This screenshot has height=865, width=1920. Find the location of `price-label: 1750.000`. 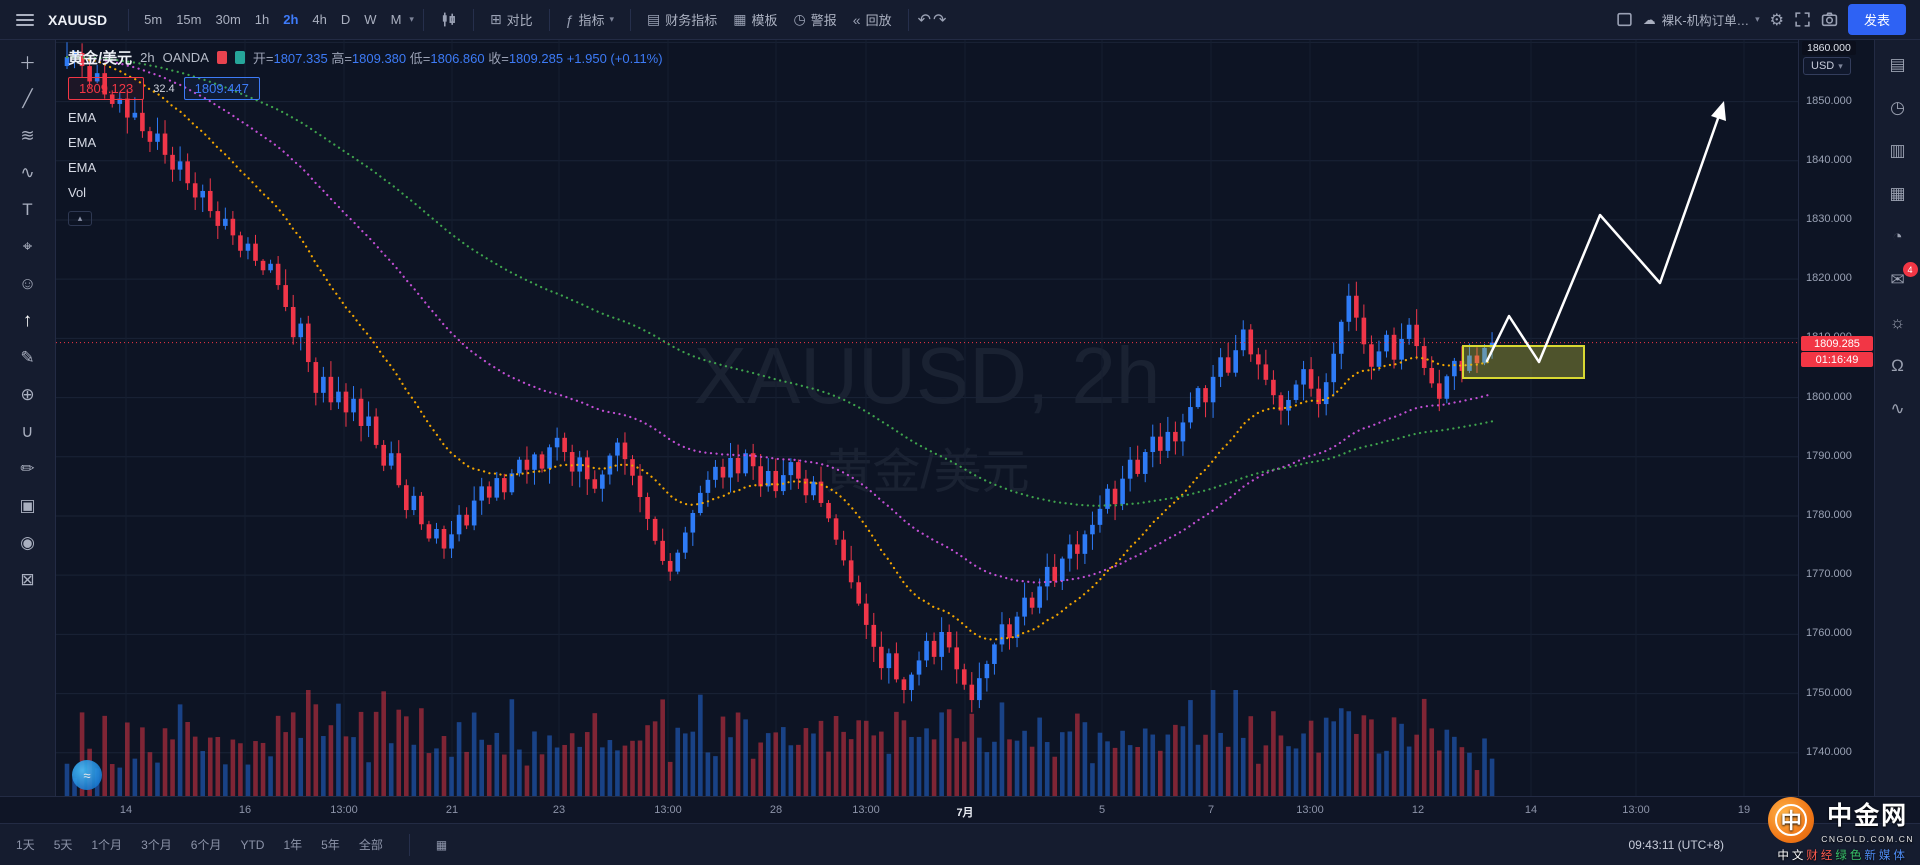

price-label: 1750.000 is located at coordinates (1829, 693).